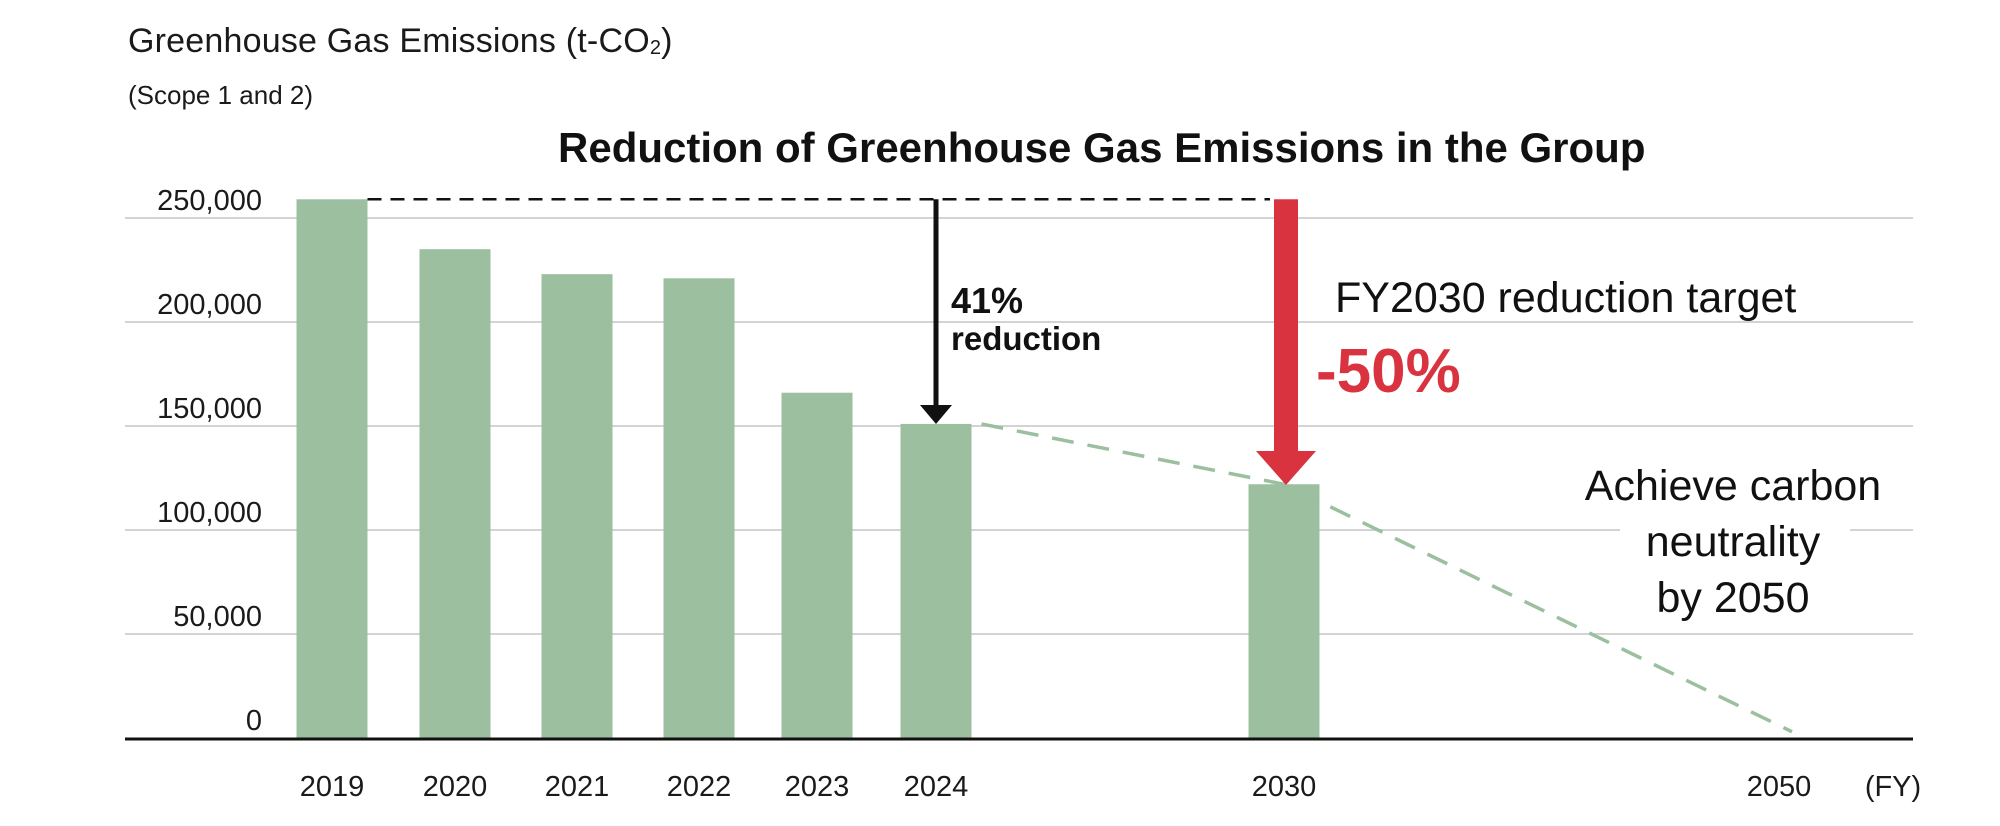 This screenshot has height=826, width=2000. Describe the element at coordinates (389, 41) in the screenshot. I see `unit-title-text: Greenhouse Gas Emissions (t-CO` at that location.